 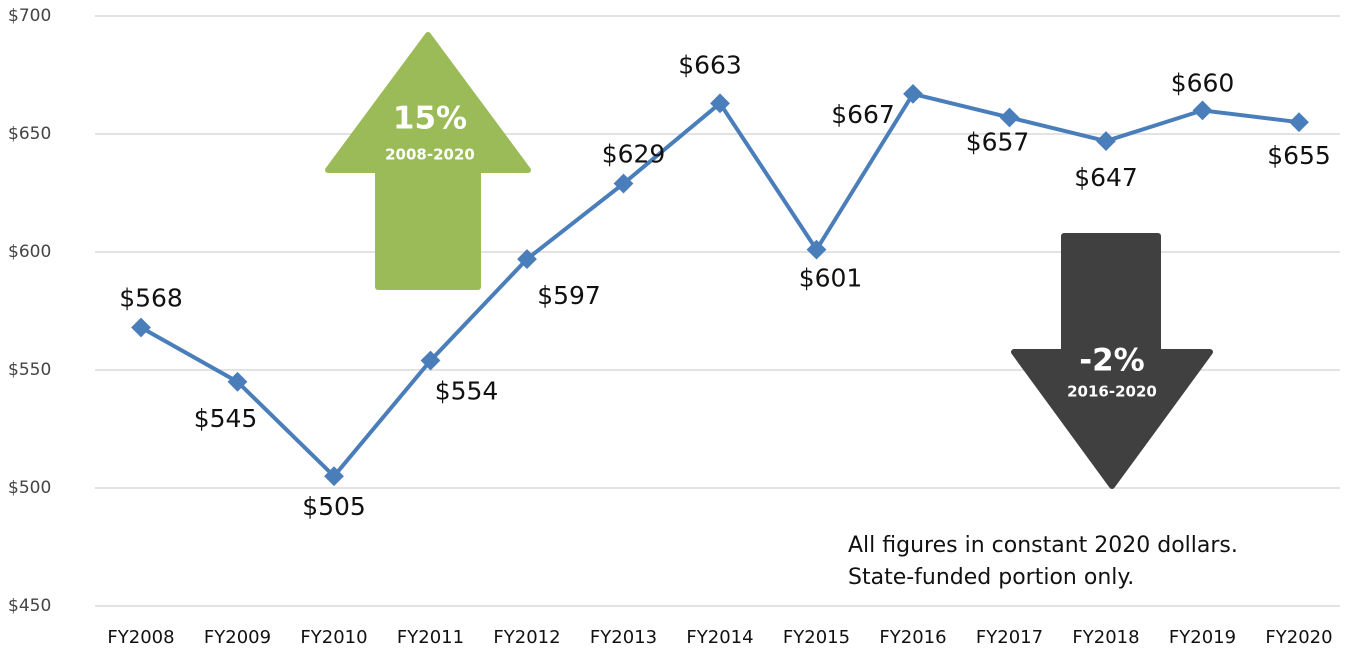 I want to click on y-tick-label: $550, so click(x=29, y=370).